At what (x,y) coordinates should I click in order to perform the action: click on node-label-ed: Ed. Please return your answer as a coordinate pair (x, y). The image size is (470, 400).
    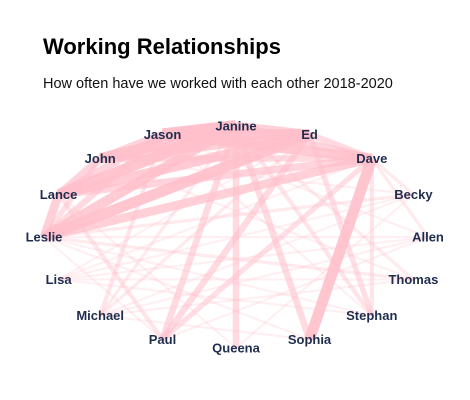
    Looking at the image, I should click on (309, 134).